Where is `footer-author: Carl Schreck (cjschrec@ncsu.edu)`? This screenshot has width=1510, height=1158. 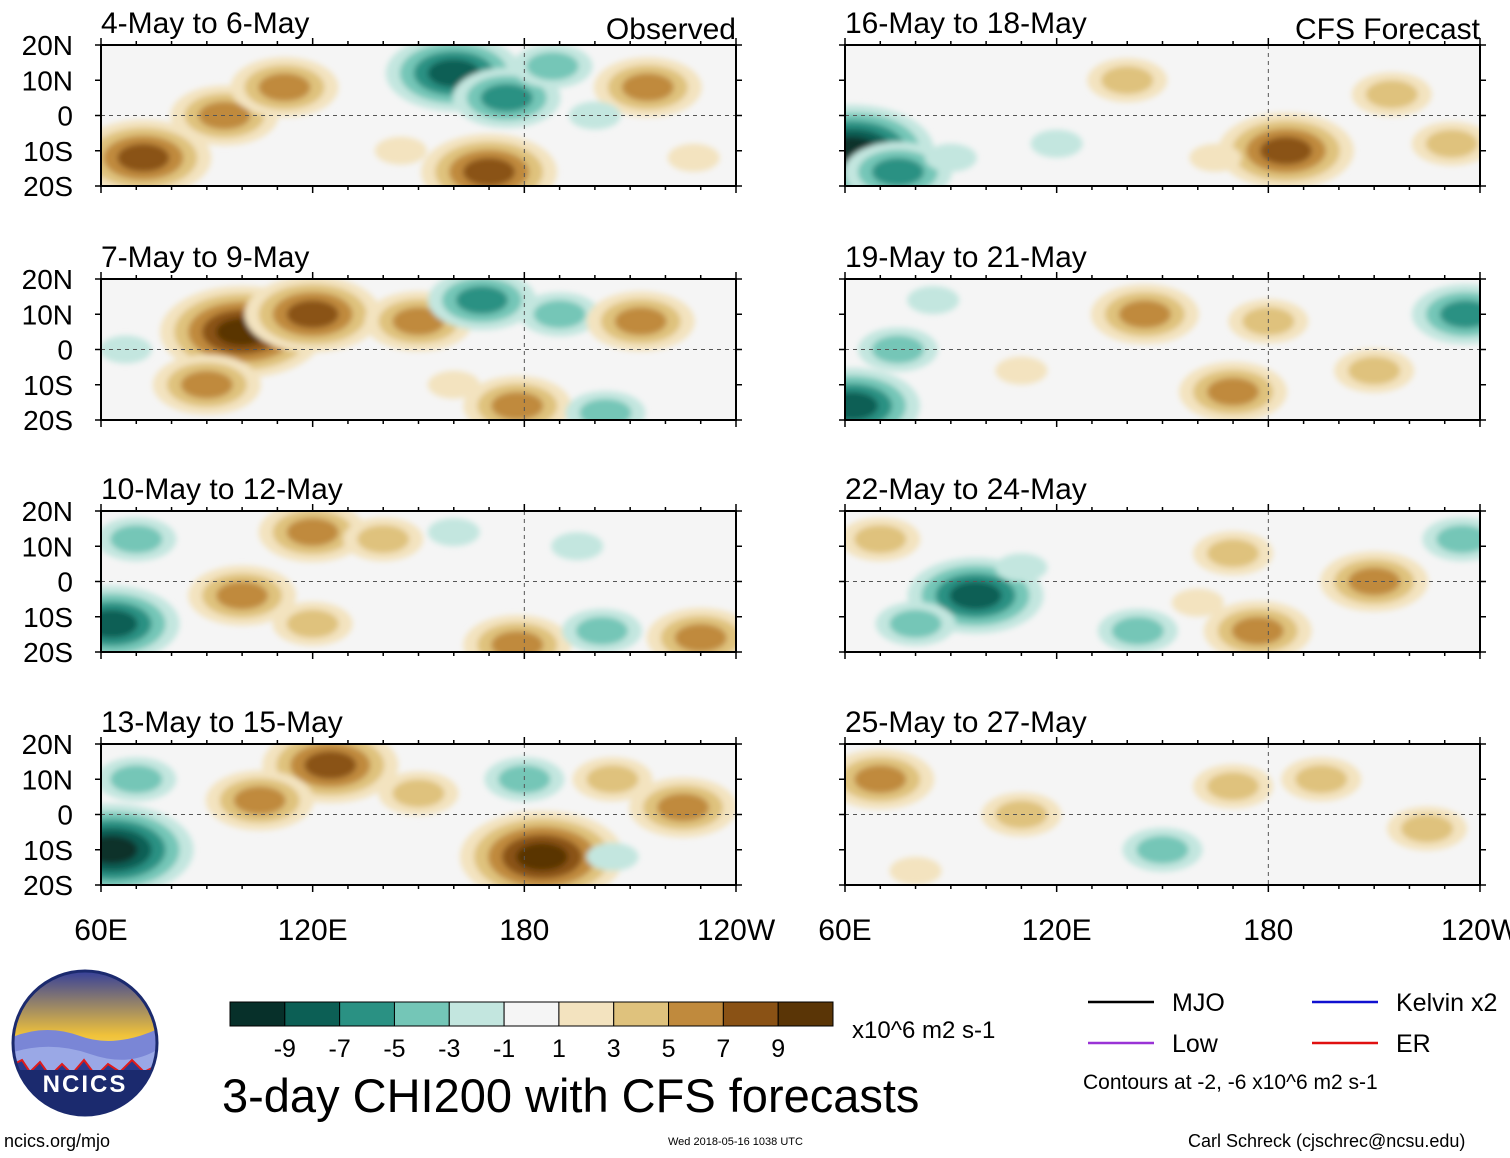
footer-author: Carl Schreck (cjschrec@ncsu.edu) is located at coordinates (1327, 1141).